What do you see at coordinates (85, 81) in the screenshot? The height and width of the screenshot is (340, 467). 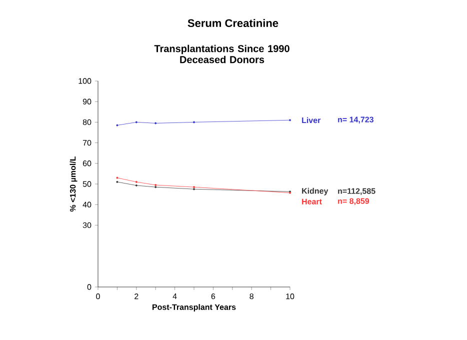 I see `y-tick-label: 100` at bounding box center [85, 81].